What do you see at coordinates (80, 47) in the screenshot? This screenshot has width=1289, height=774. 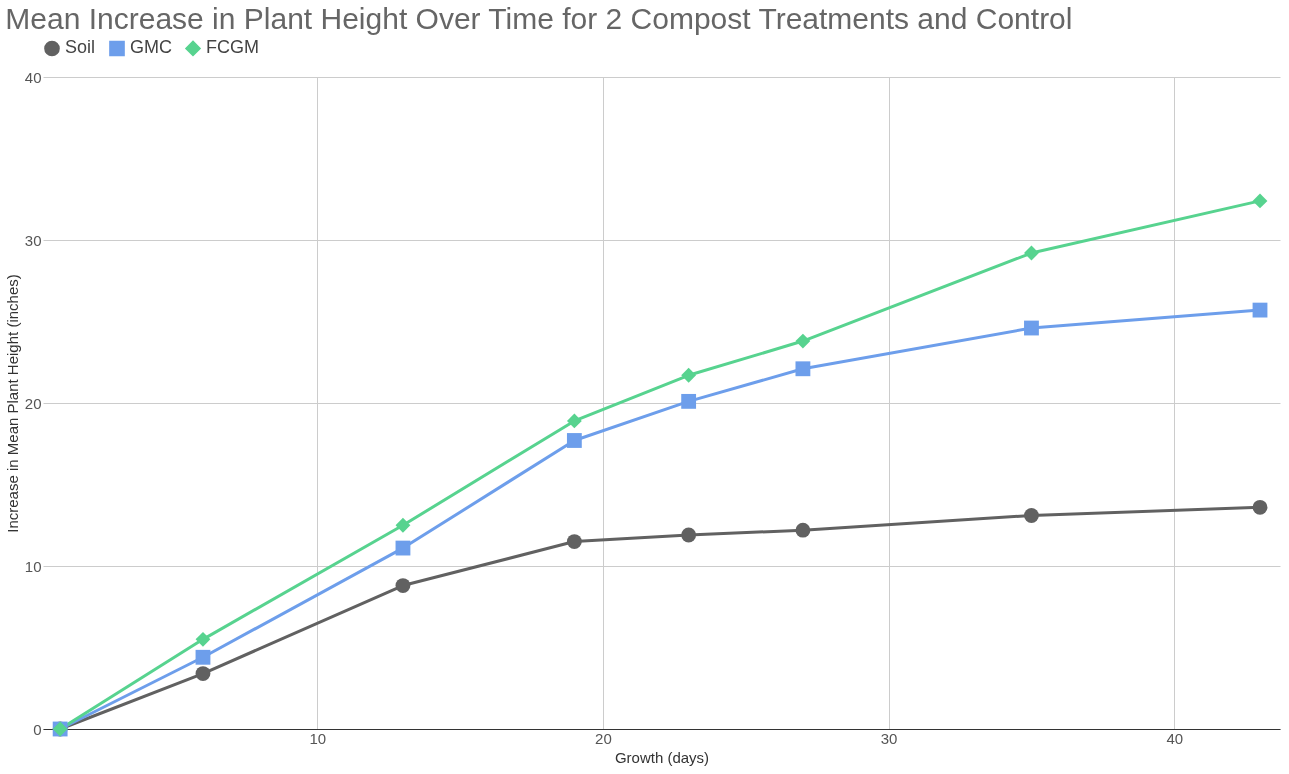 I see `legend-label: Soil` at bounding box center [80, 47].